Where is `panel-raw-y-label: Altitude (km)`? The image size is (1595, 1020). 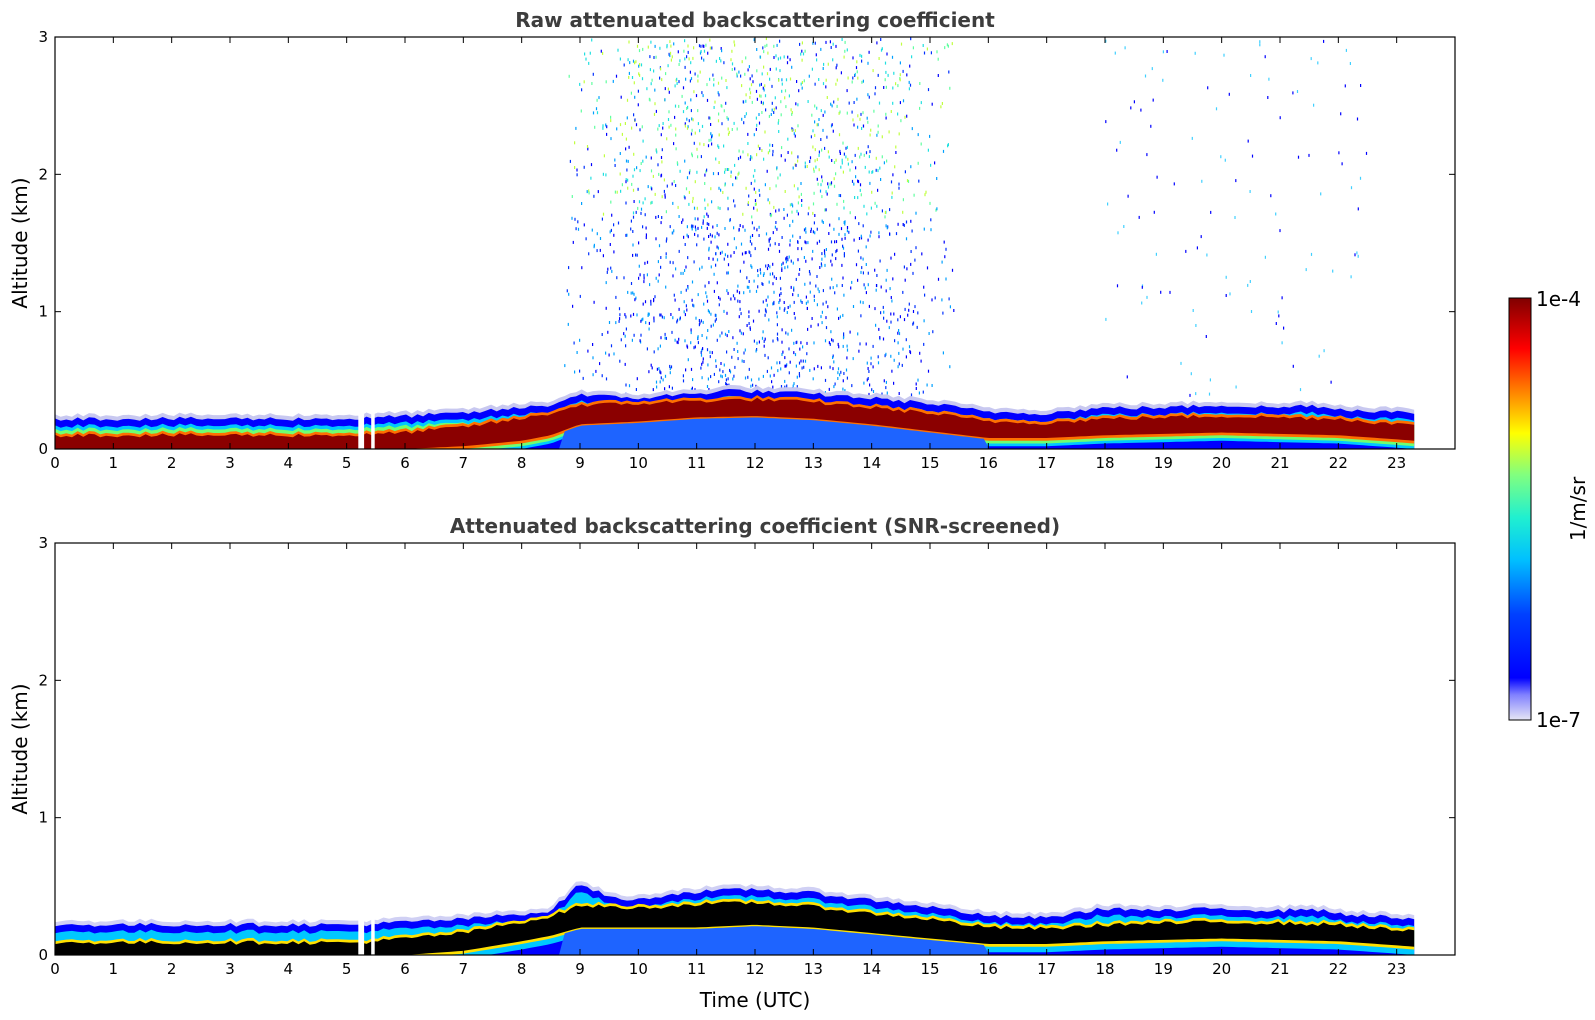 panel-raw-y-label: Altitude (km) is located at coordinates (20, 242).